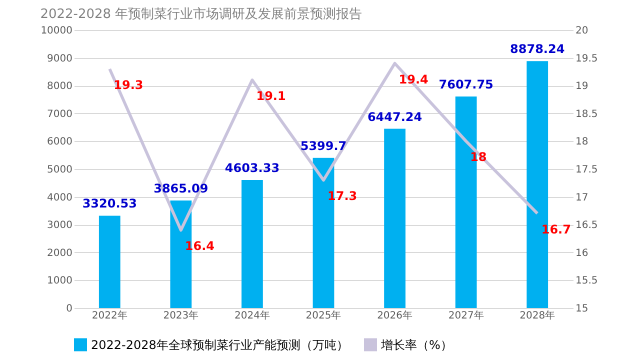  What do you see at coordinates (416, 345) in the screenshot?
I see `legend-label: 增长率（%）` at bounding box center [416, 345].